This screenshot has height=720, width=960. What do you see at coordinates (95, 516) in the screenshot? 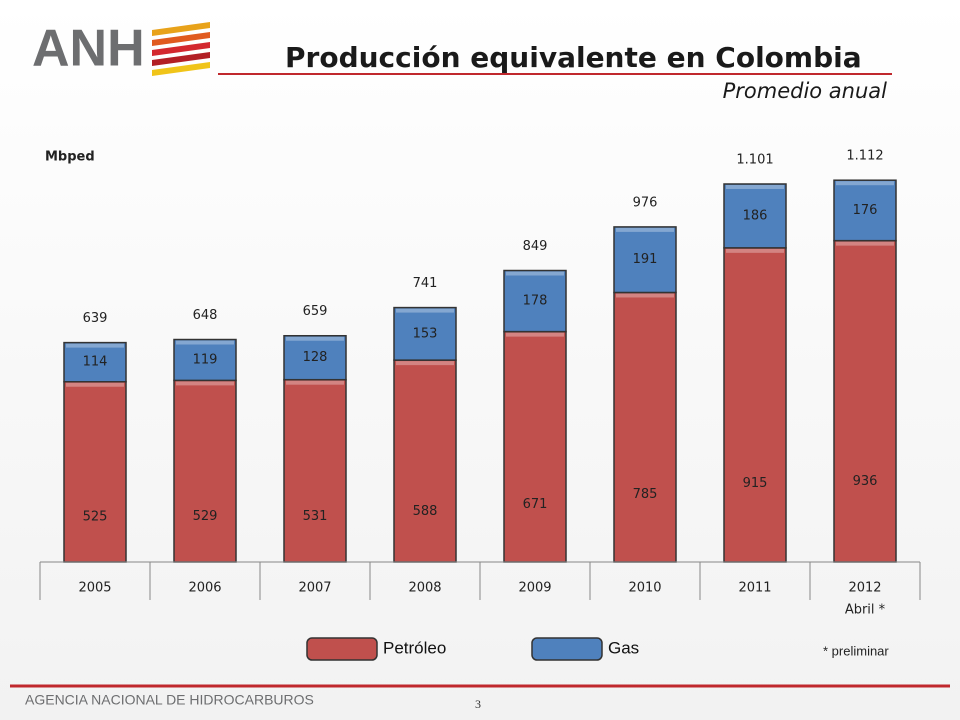
I see `segment-label: 525` at bounding box center [95, 516].